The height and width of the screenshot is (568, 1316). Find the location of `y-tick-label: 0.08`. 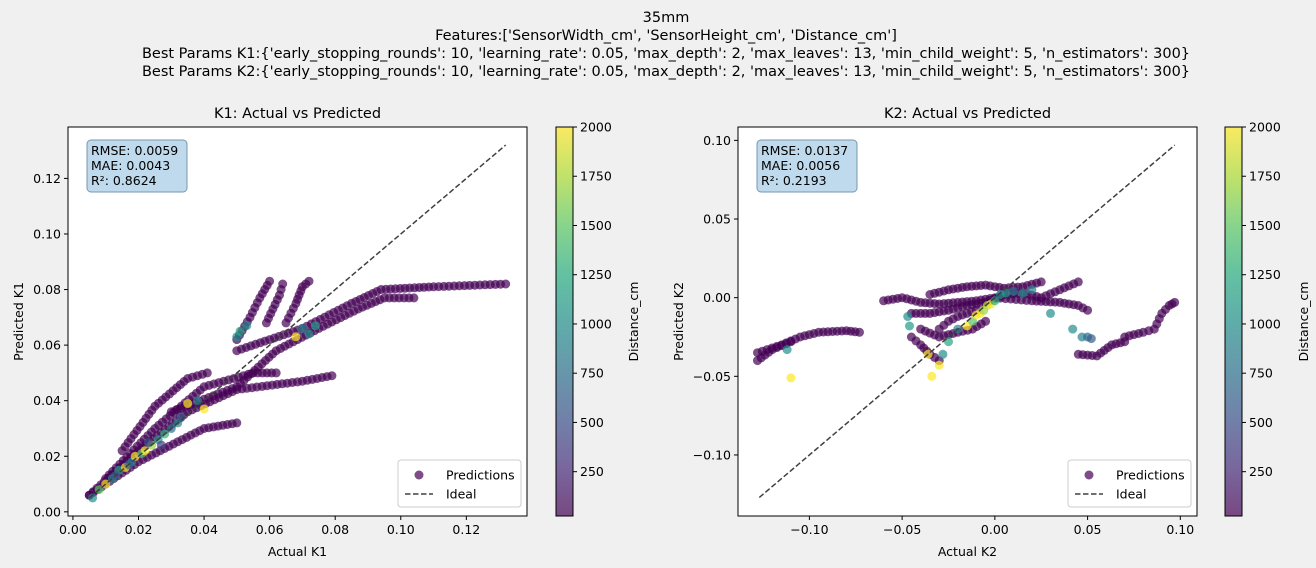

y-tick-label: 0.08 is located at coordinates (47, 289).